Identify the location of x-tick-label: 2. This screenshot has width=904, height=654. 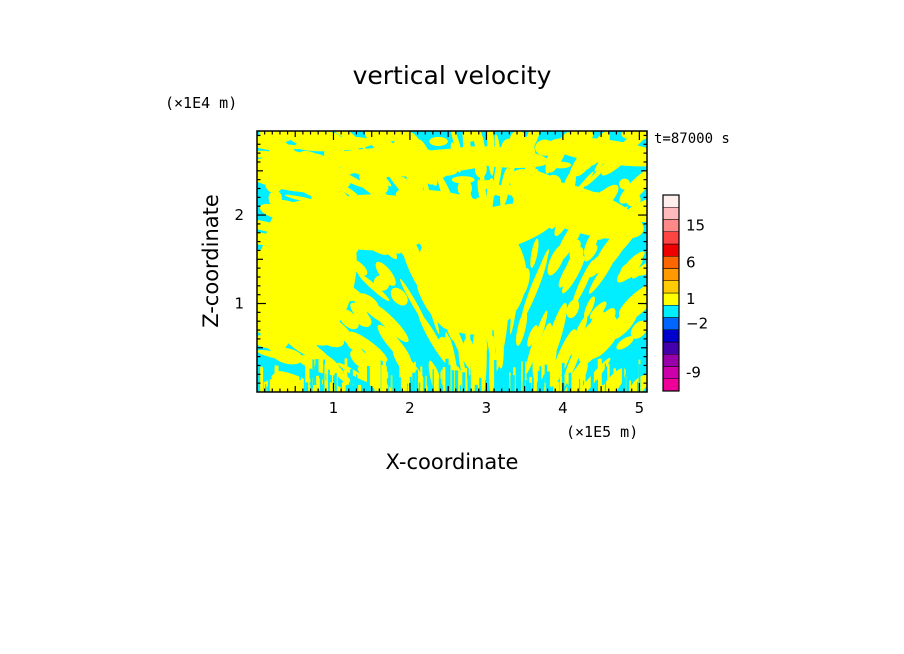
(410, 408).